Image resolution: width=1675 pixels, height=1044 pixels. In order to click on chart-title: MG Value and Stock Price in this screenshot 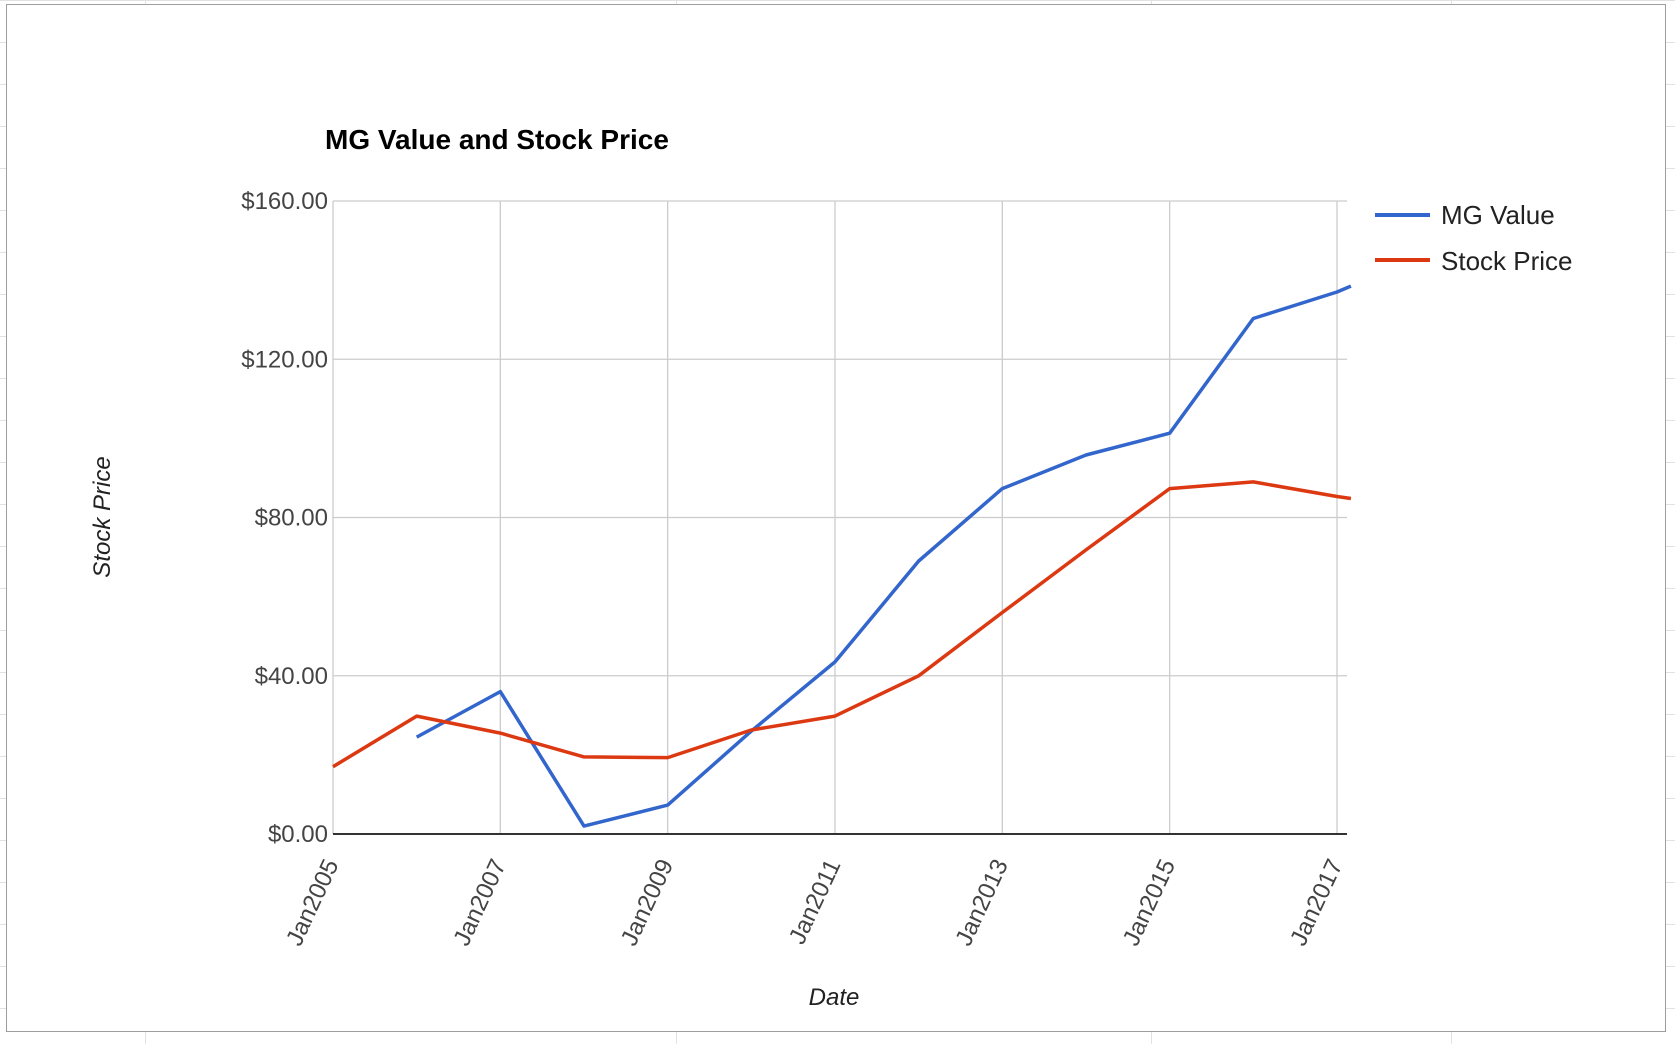, I will do `click(497, 139)`.